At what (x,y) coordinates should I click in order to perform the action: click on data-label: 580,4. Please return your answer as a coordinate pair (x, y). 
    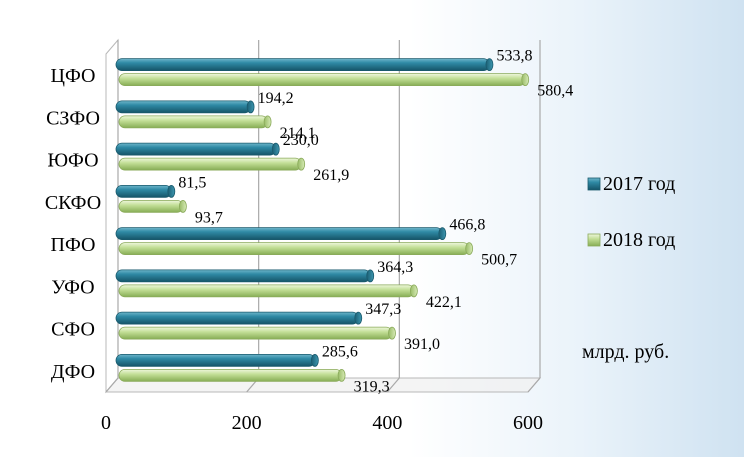
    Looking at the image, I should click on (555, 91).